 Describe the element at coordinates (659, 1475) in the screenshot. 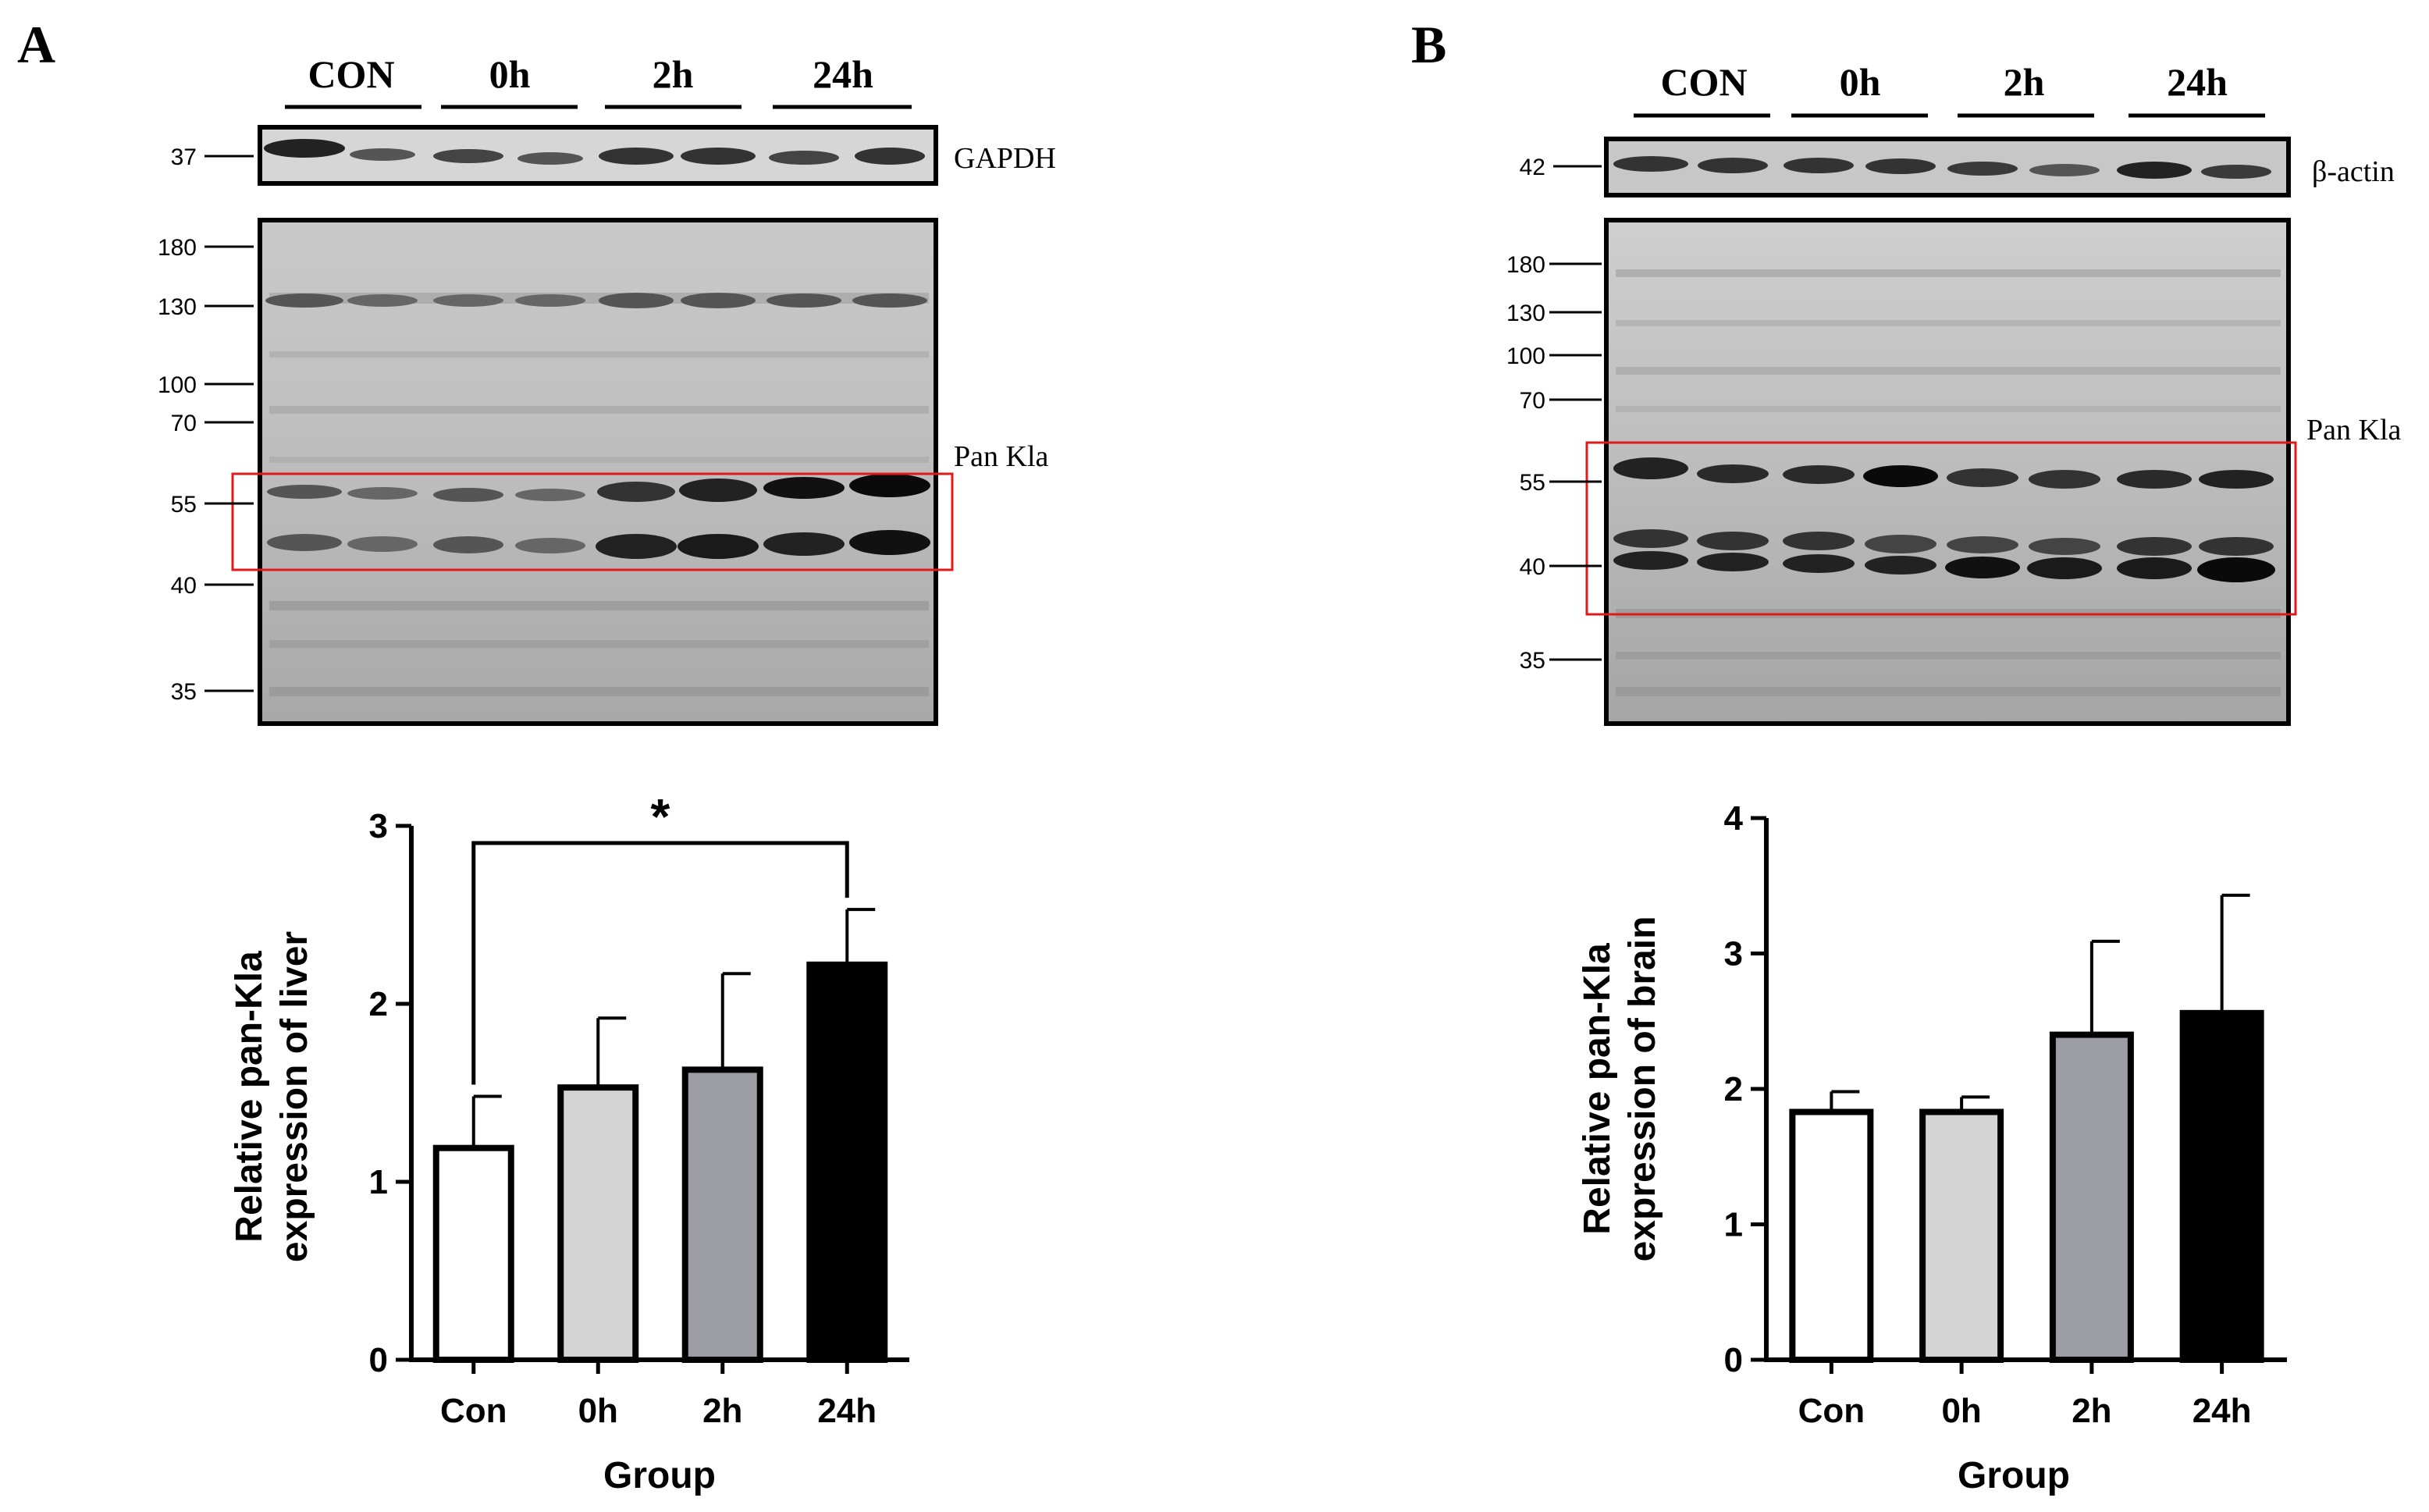

I see `panel-a-xlabel: Group` at that location.